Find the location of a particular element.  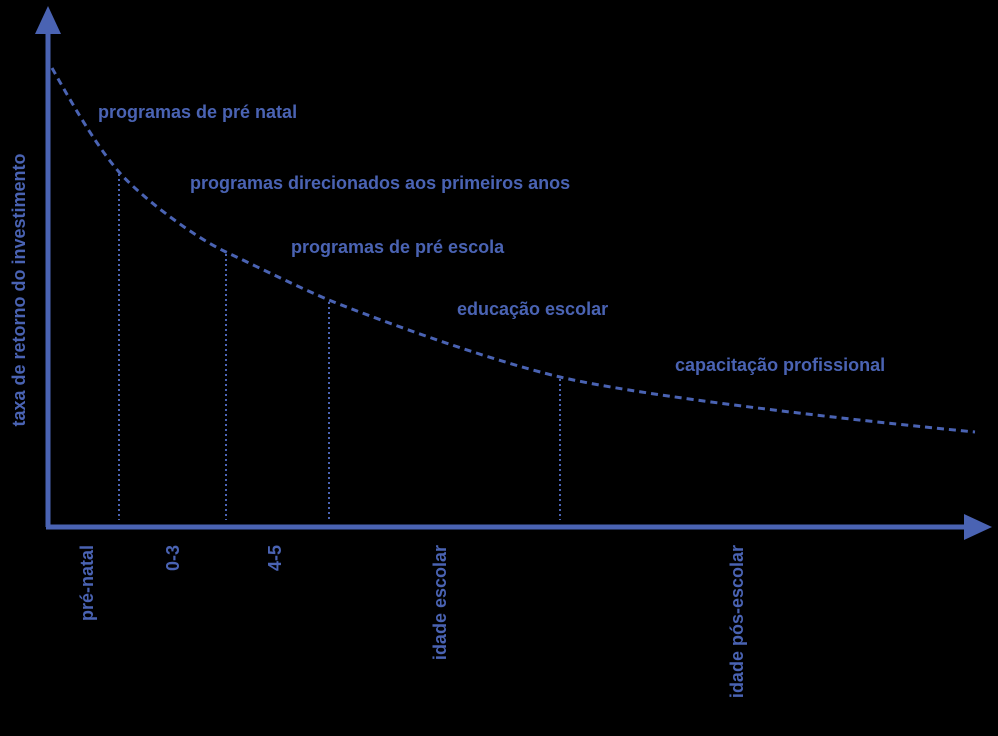

x-label: idade pós-escolar is located at coordinates (737, 621).